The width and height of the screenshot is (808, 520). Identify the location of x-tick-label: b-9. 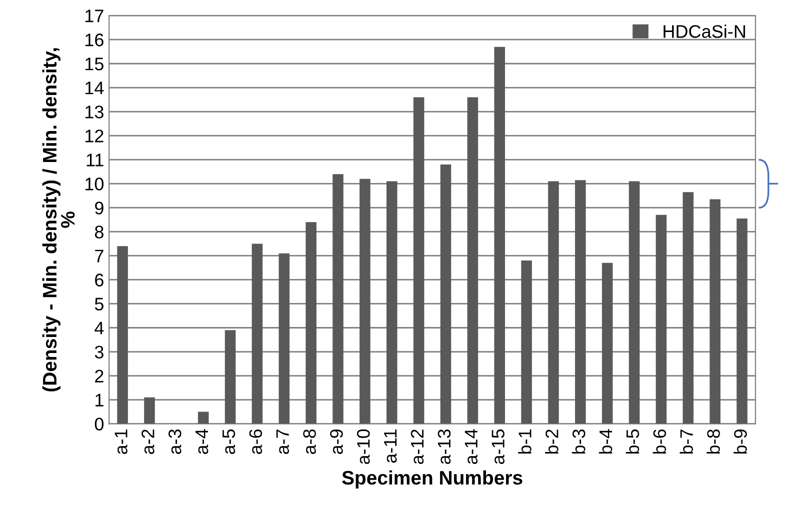
(740, 442).